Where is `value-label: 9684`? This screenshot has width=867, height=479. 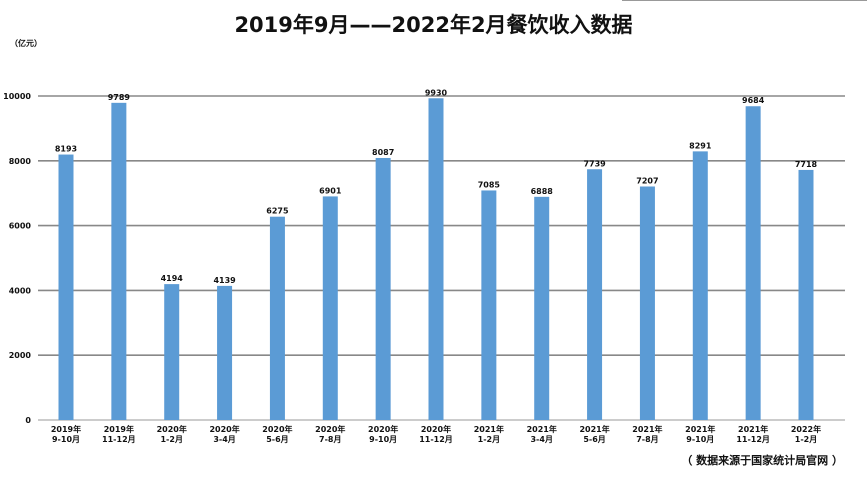
value-label: 9684 is located at coordinates (753, 100).